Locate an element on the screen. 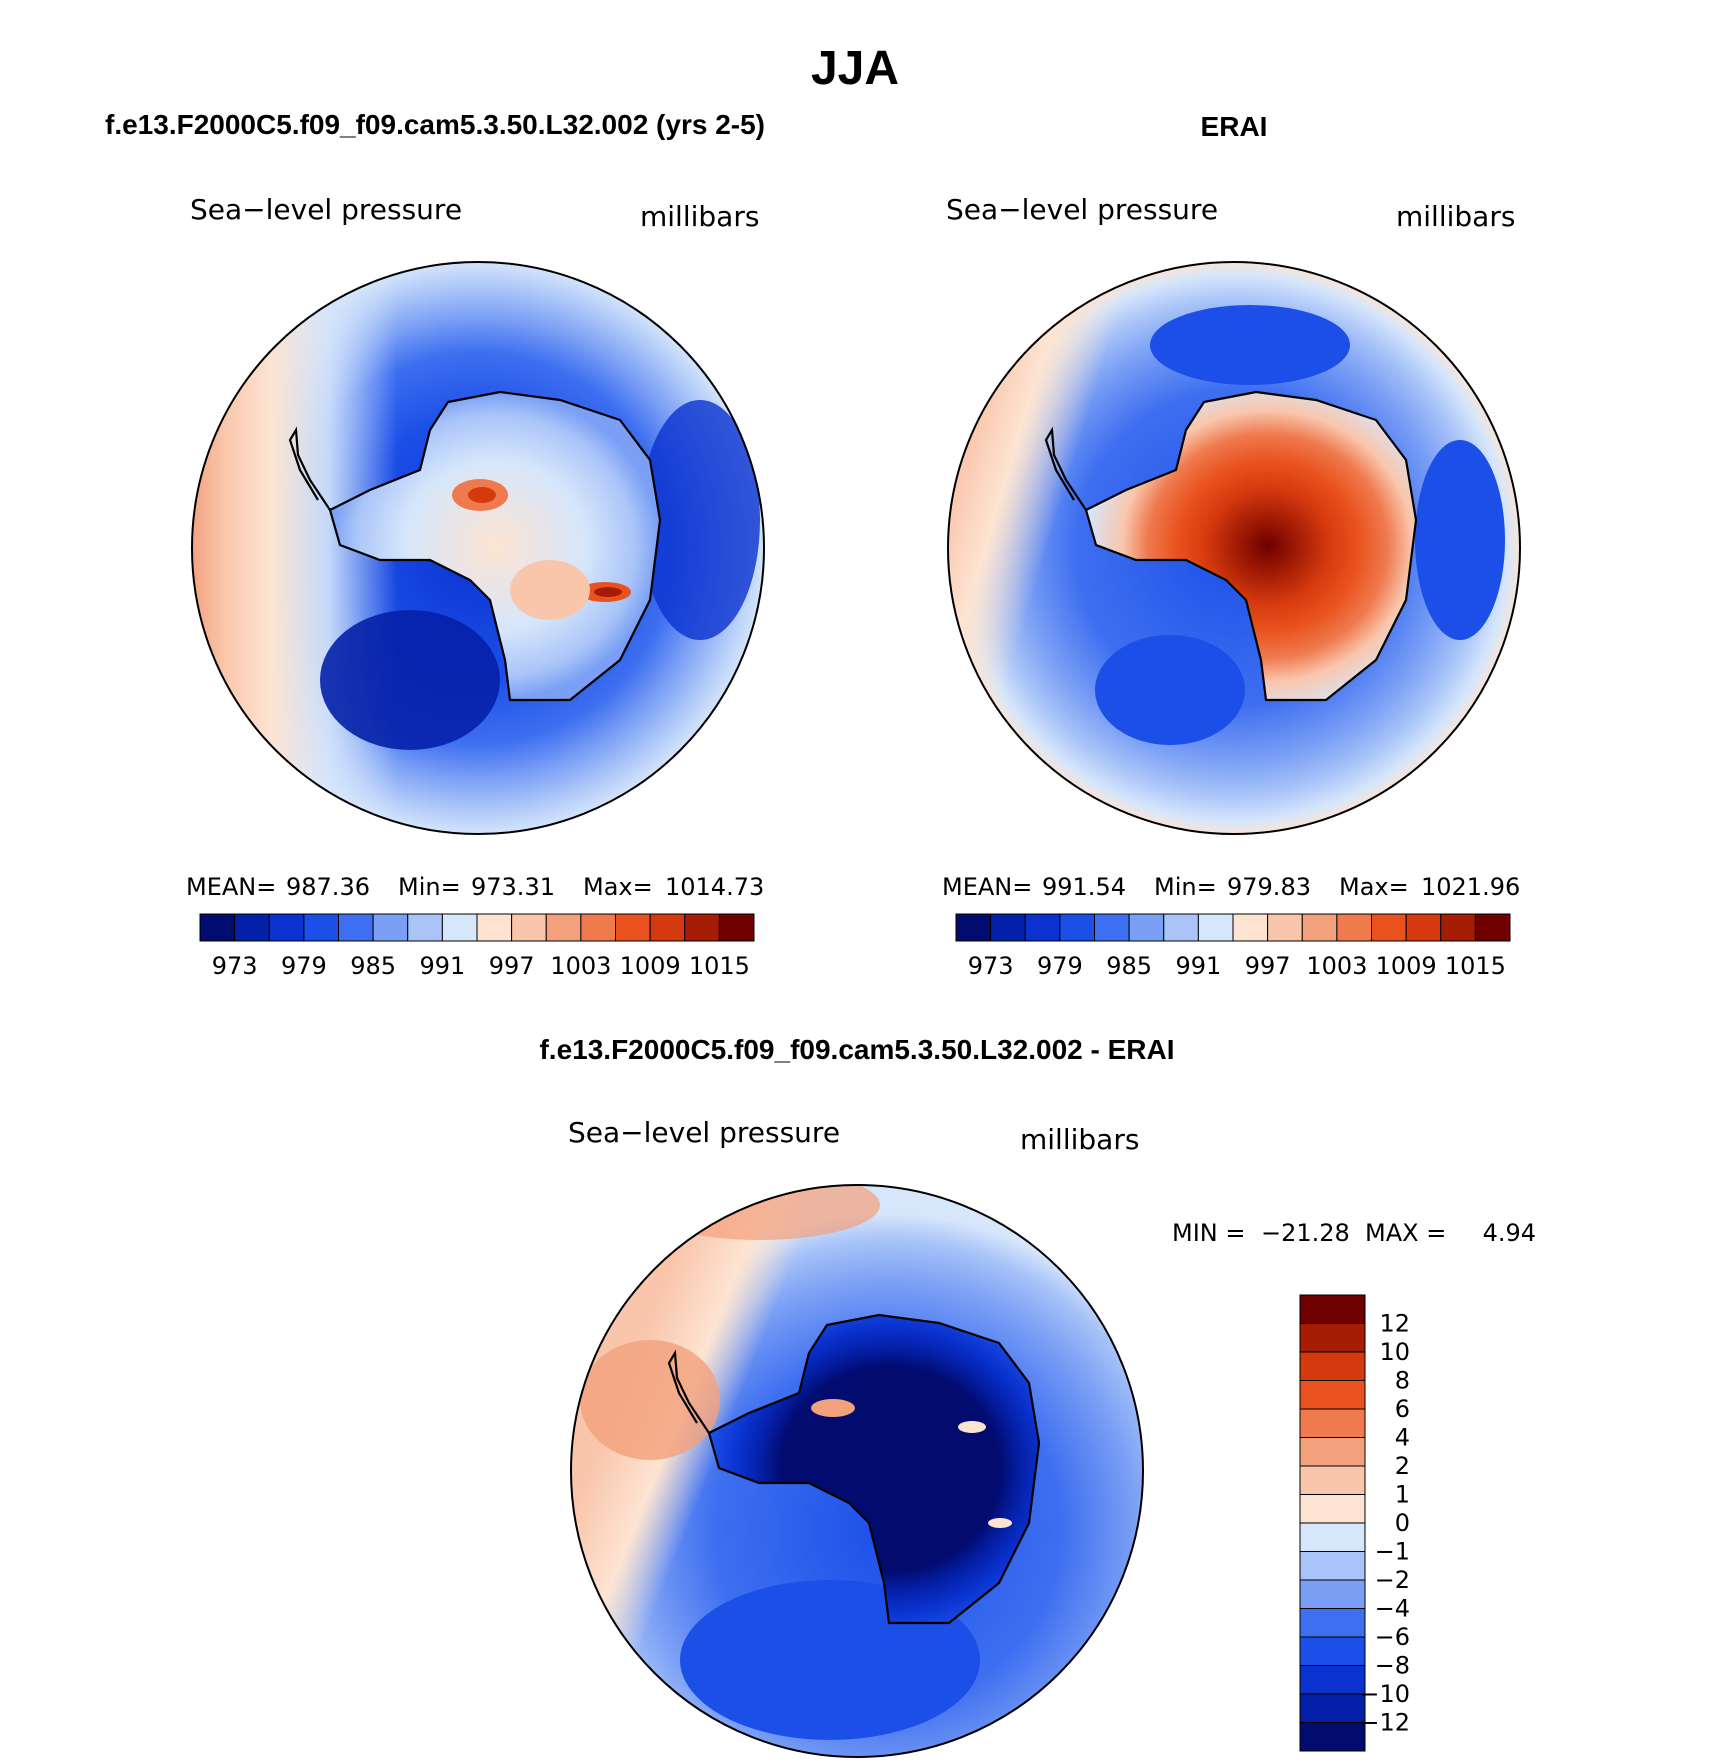 This screenshot has height=1762, width=1710. colorbar-tick-label: 1 is located at coordinates (1402, 1495).